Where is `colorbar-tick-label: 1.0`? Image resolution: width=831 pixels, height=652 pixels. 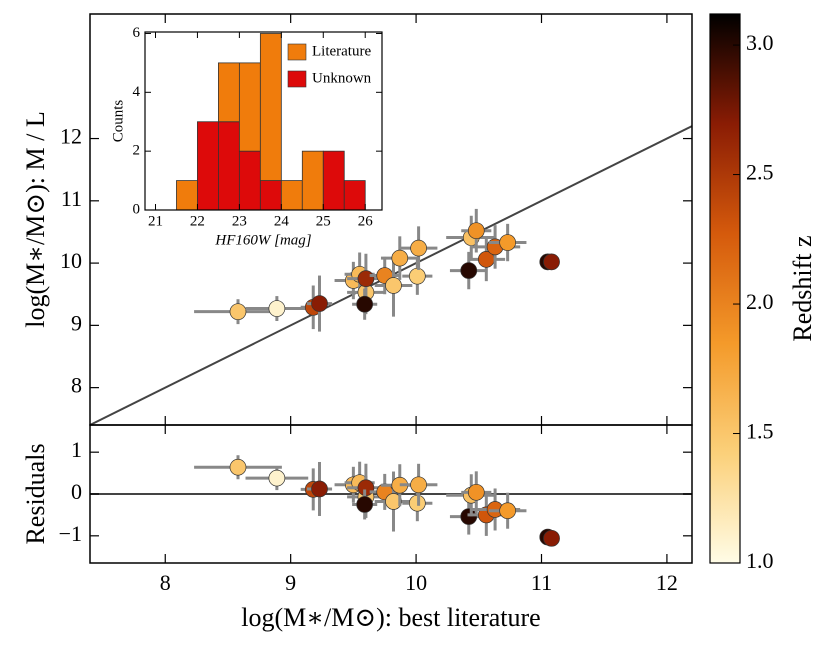 colorbar-tick-label: 1.0 is located at coordinates (760, 560).